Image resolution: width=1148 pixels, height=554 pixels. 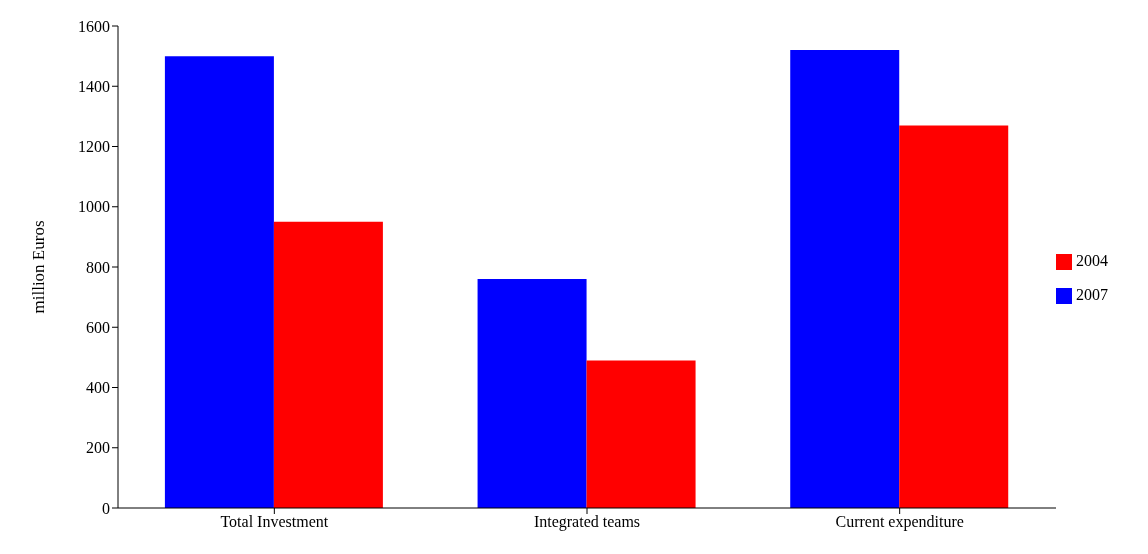 What do you see at coordinates (98, 267) in the screenshot?
I see `y-tick-label: 800` at bounding box center [98, 267].